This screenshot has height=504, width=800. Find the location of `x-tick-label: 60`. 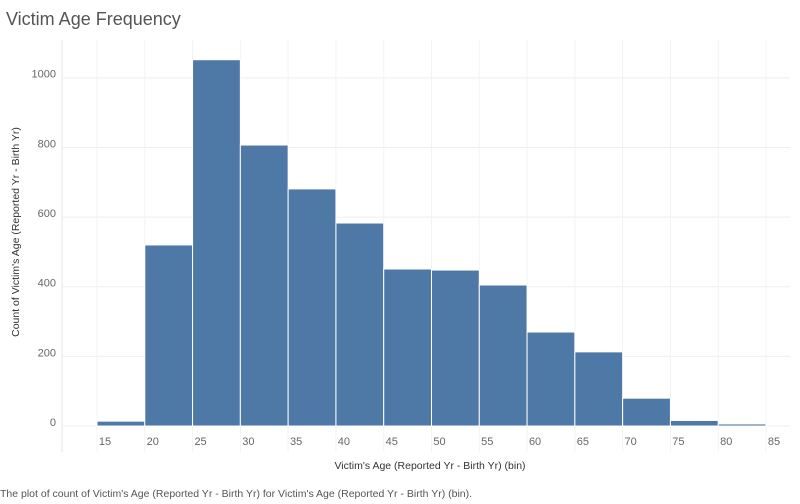

x-tick-label: 60 is located at coordinates (535, 442).